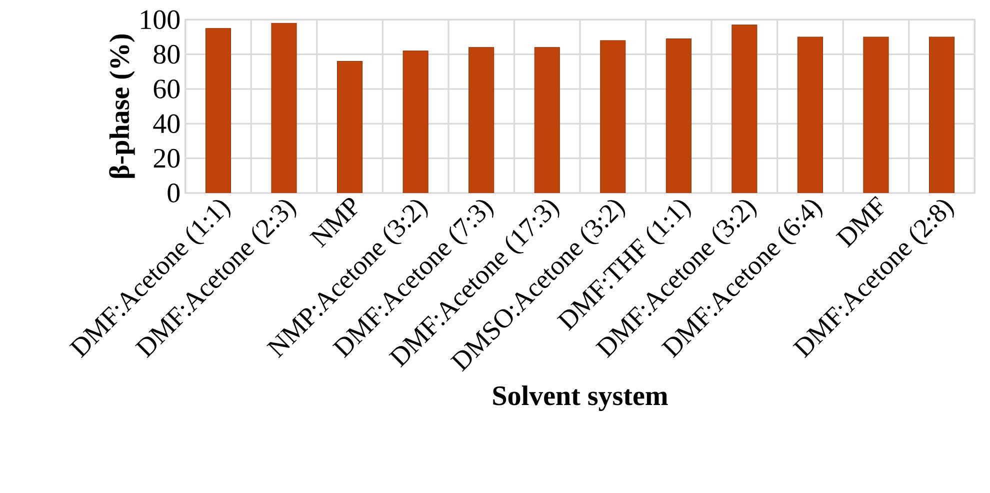 This screenshot has width=990, height=493. Describe the element at coordinates (160, 20) in the screenshot. I see `y-tick-label: 100` at that location.